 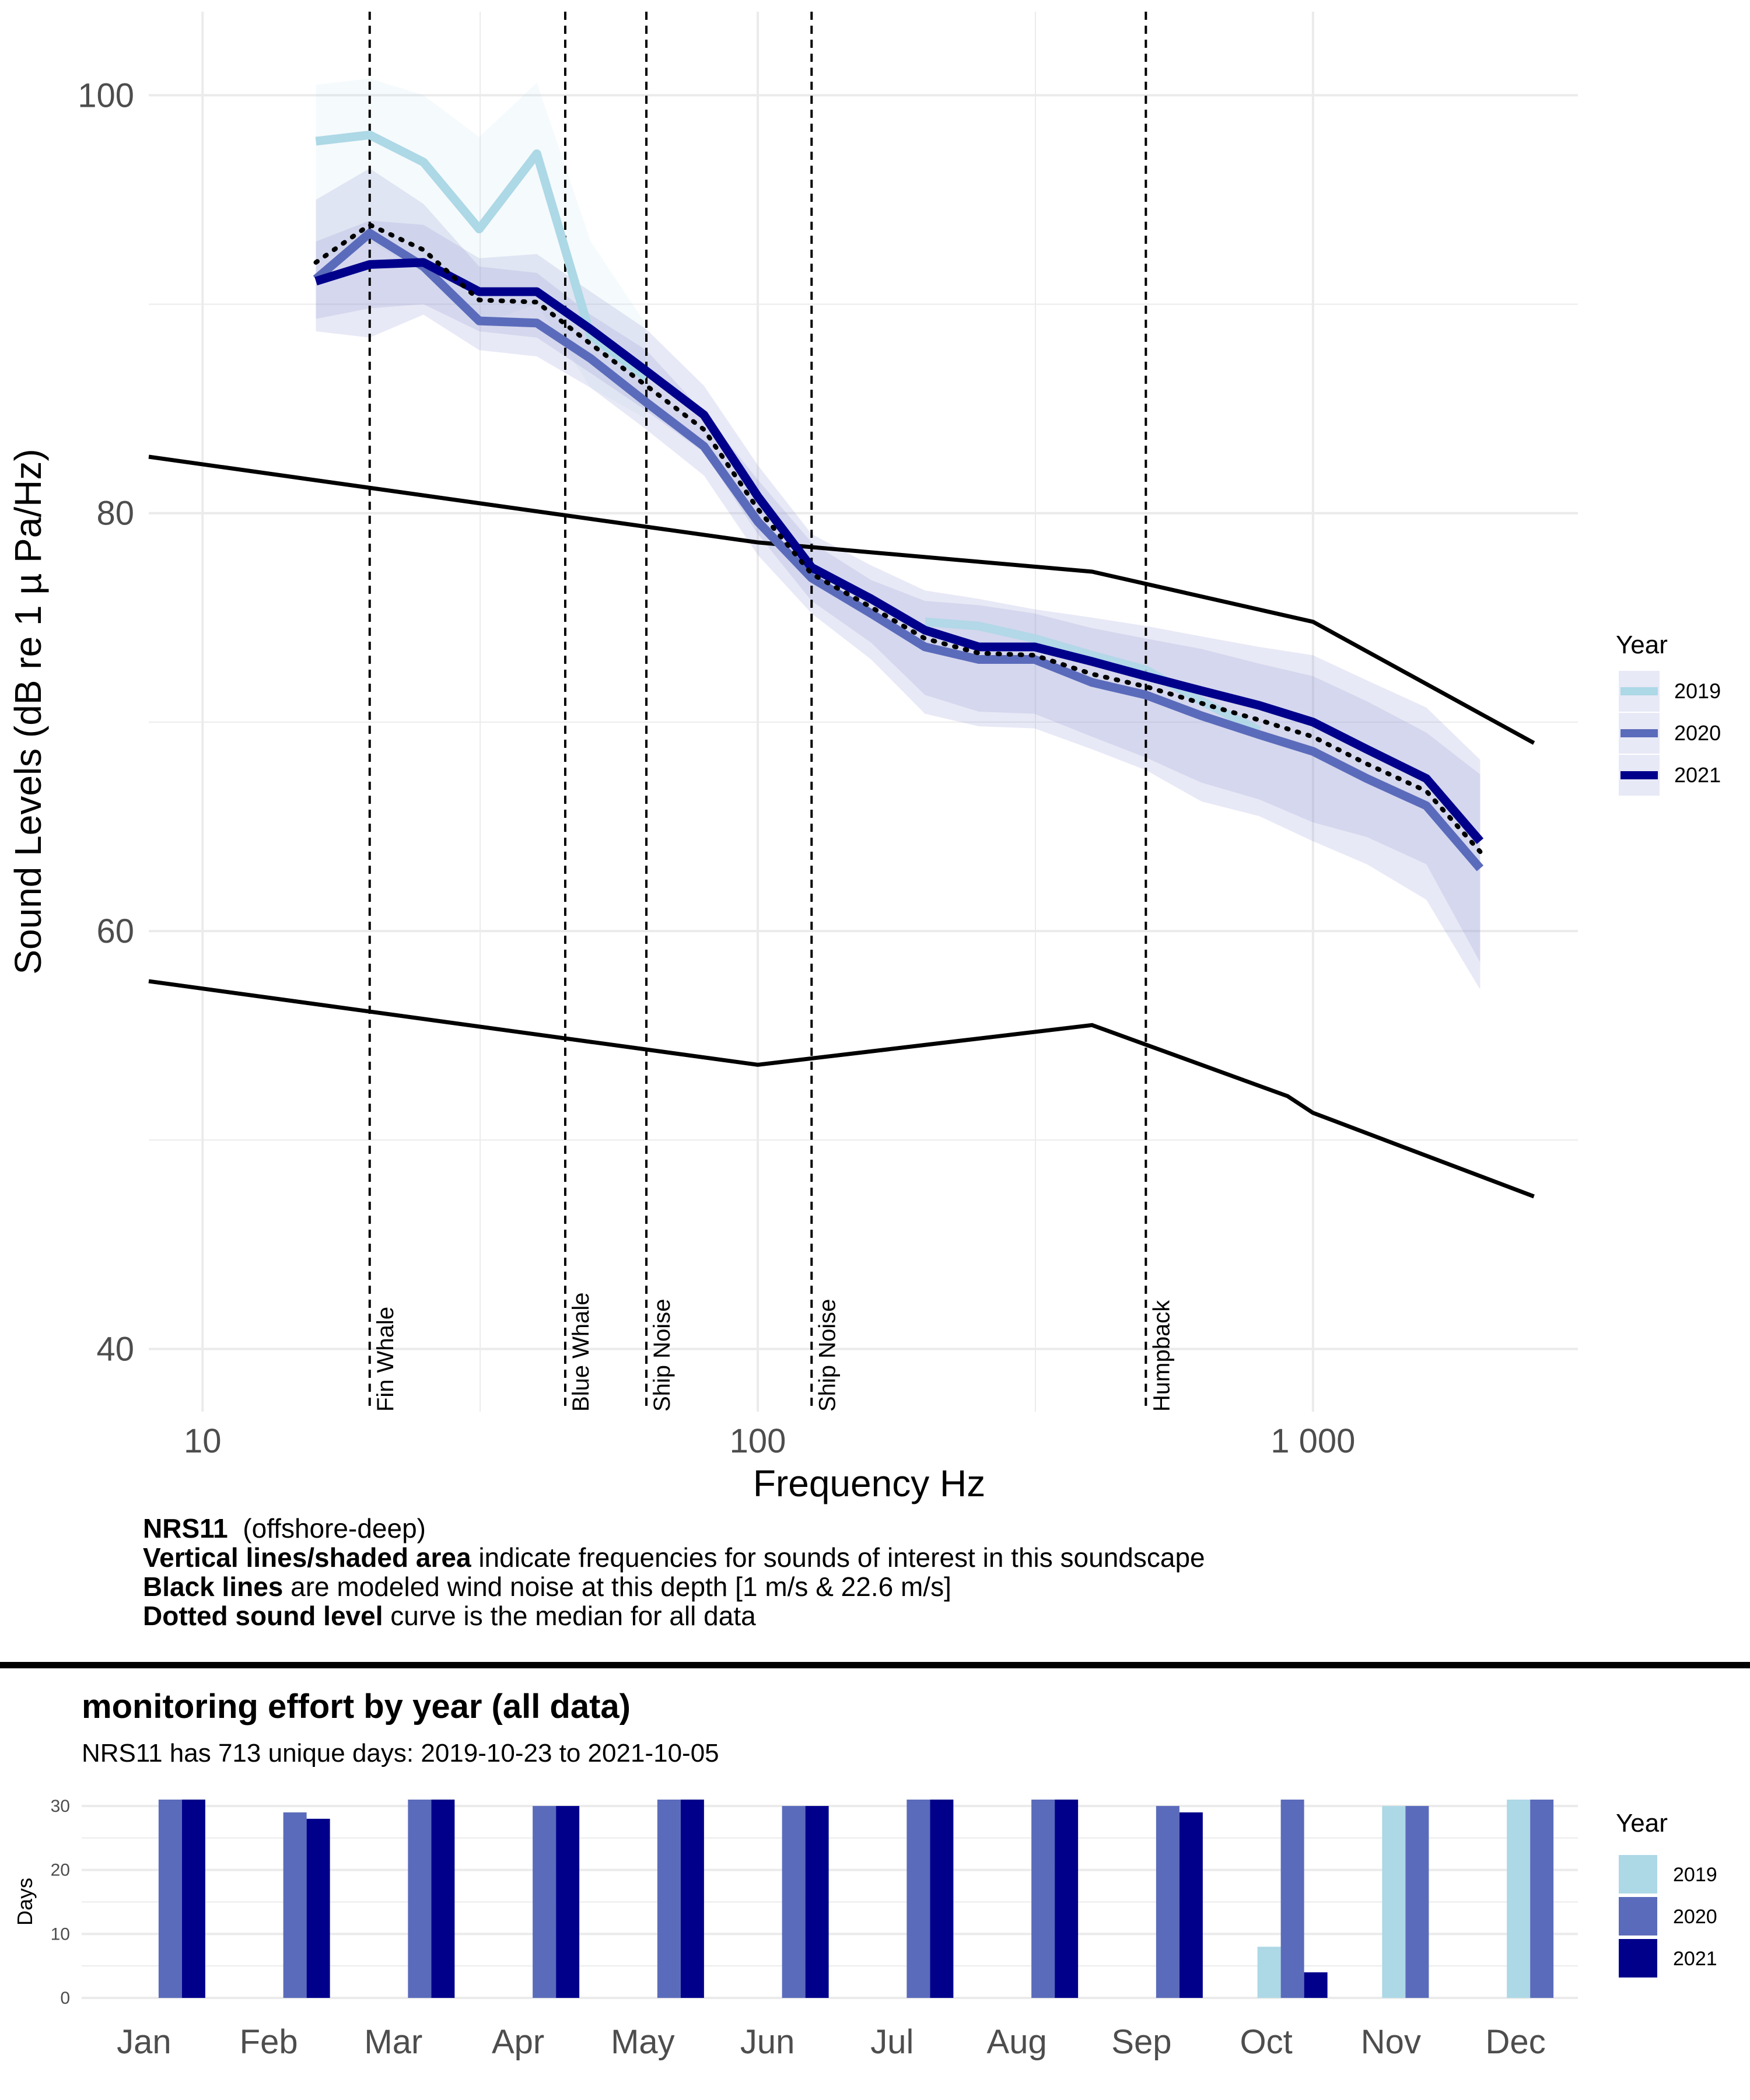 What do you see at coordinates (115, 1349) in the screenshot?
I see `y-tick-label: 40` at bounding box center [115, 1349].